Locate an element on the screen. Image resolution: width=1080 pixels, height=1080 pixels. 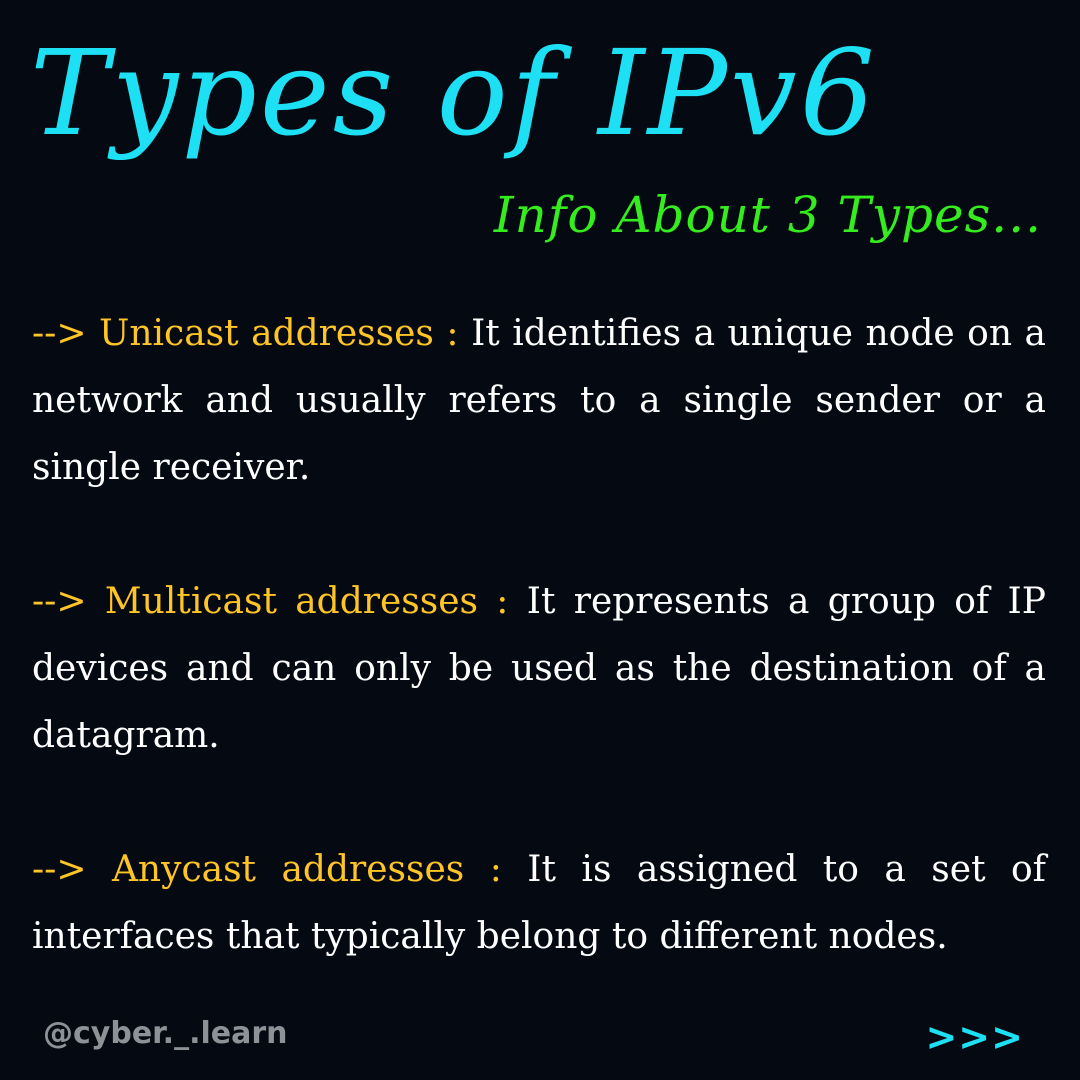
item-term: Anycast addresses : is located at coordinates (306, 869).